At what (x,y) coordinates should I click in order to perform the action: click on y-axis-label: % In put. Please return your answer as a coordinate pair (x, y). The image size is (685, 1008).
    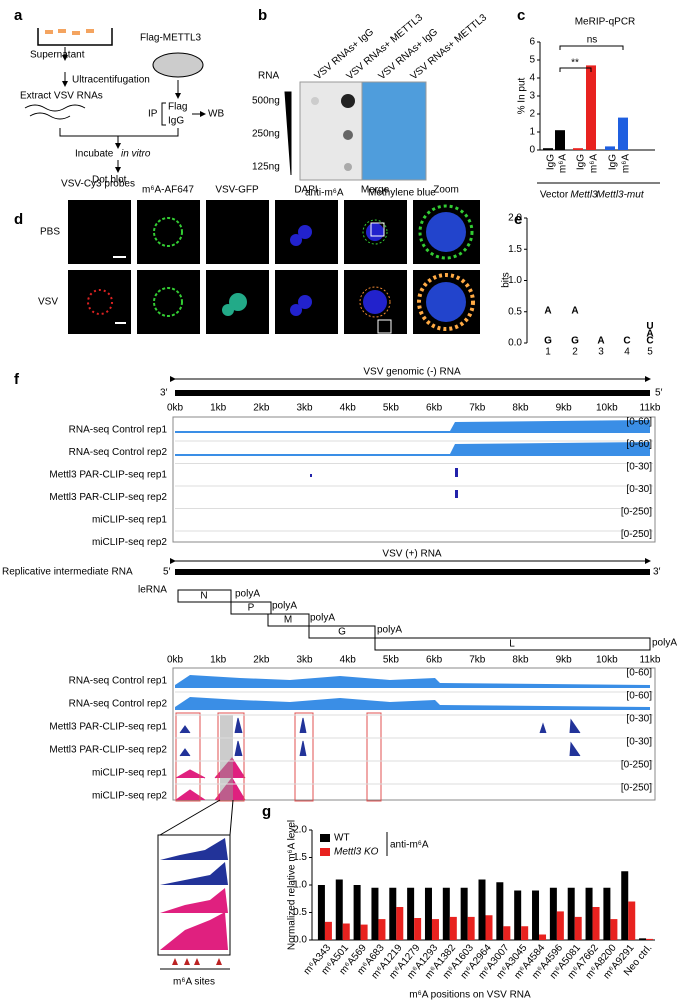
    Looking at the image, I should click on (522, 95).